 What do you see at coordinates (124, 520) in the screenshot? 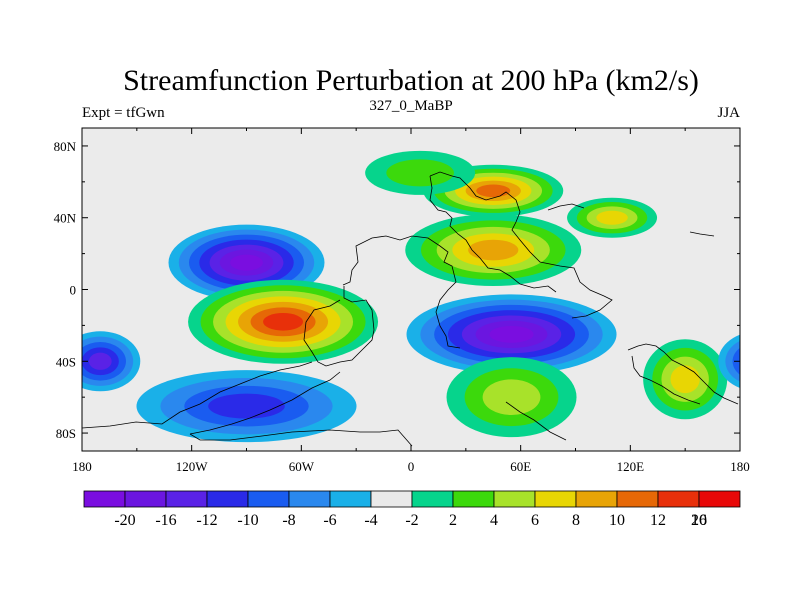
I see `colorbar-label: -20` at bounding box center [124, 520].